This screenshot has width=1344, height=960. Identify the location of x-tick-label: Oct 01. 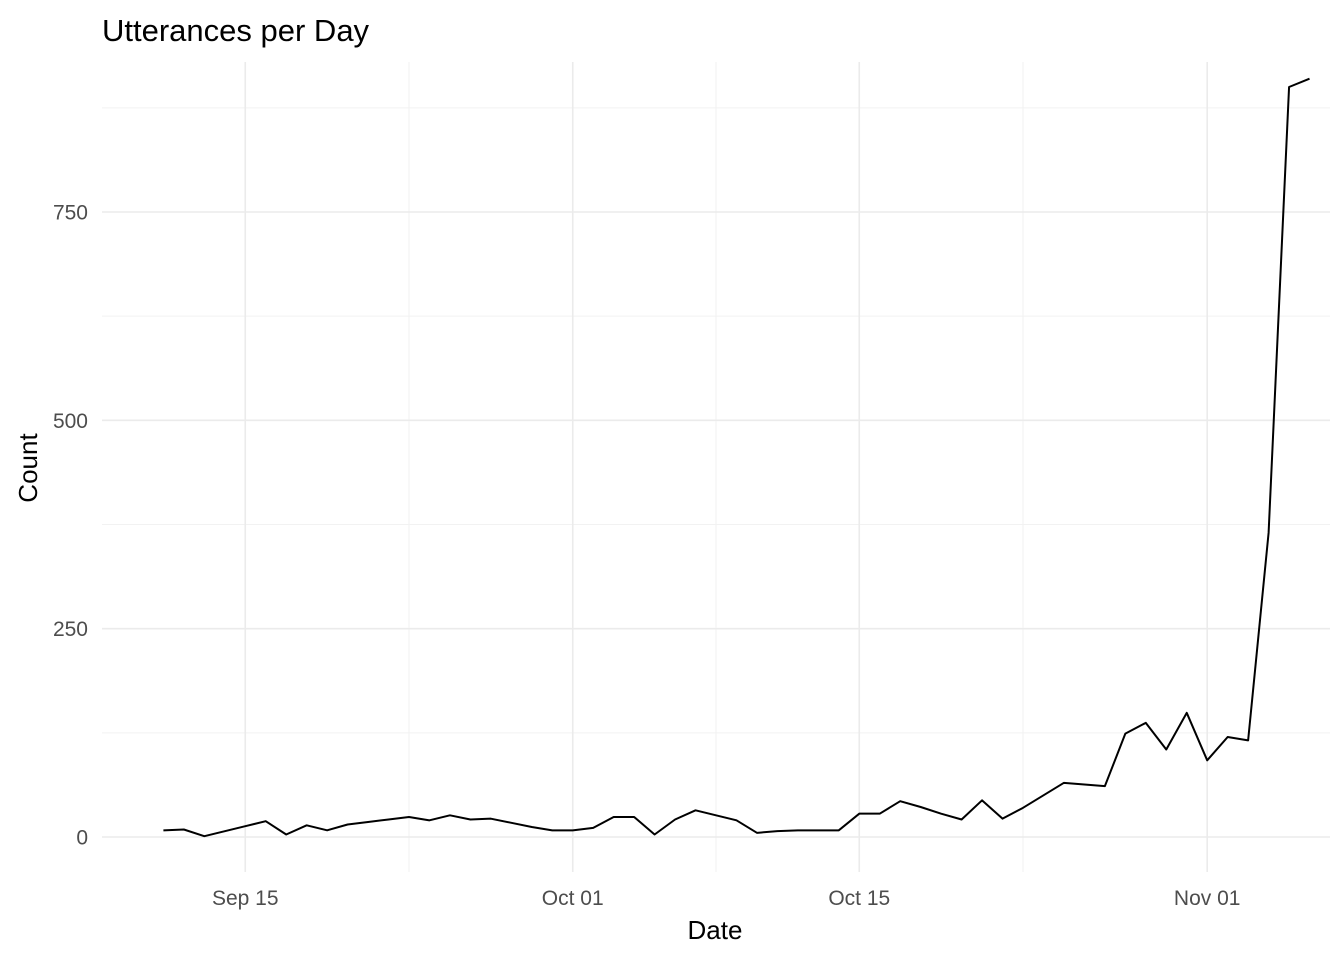
(573, 898).